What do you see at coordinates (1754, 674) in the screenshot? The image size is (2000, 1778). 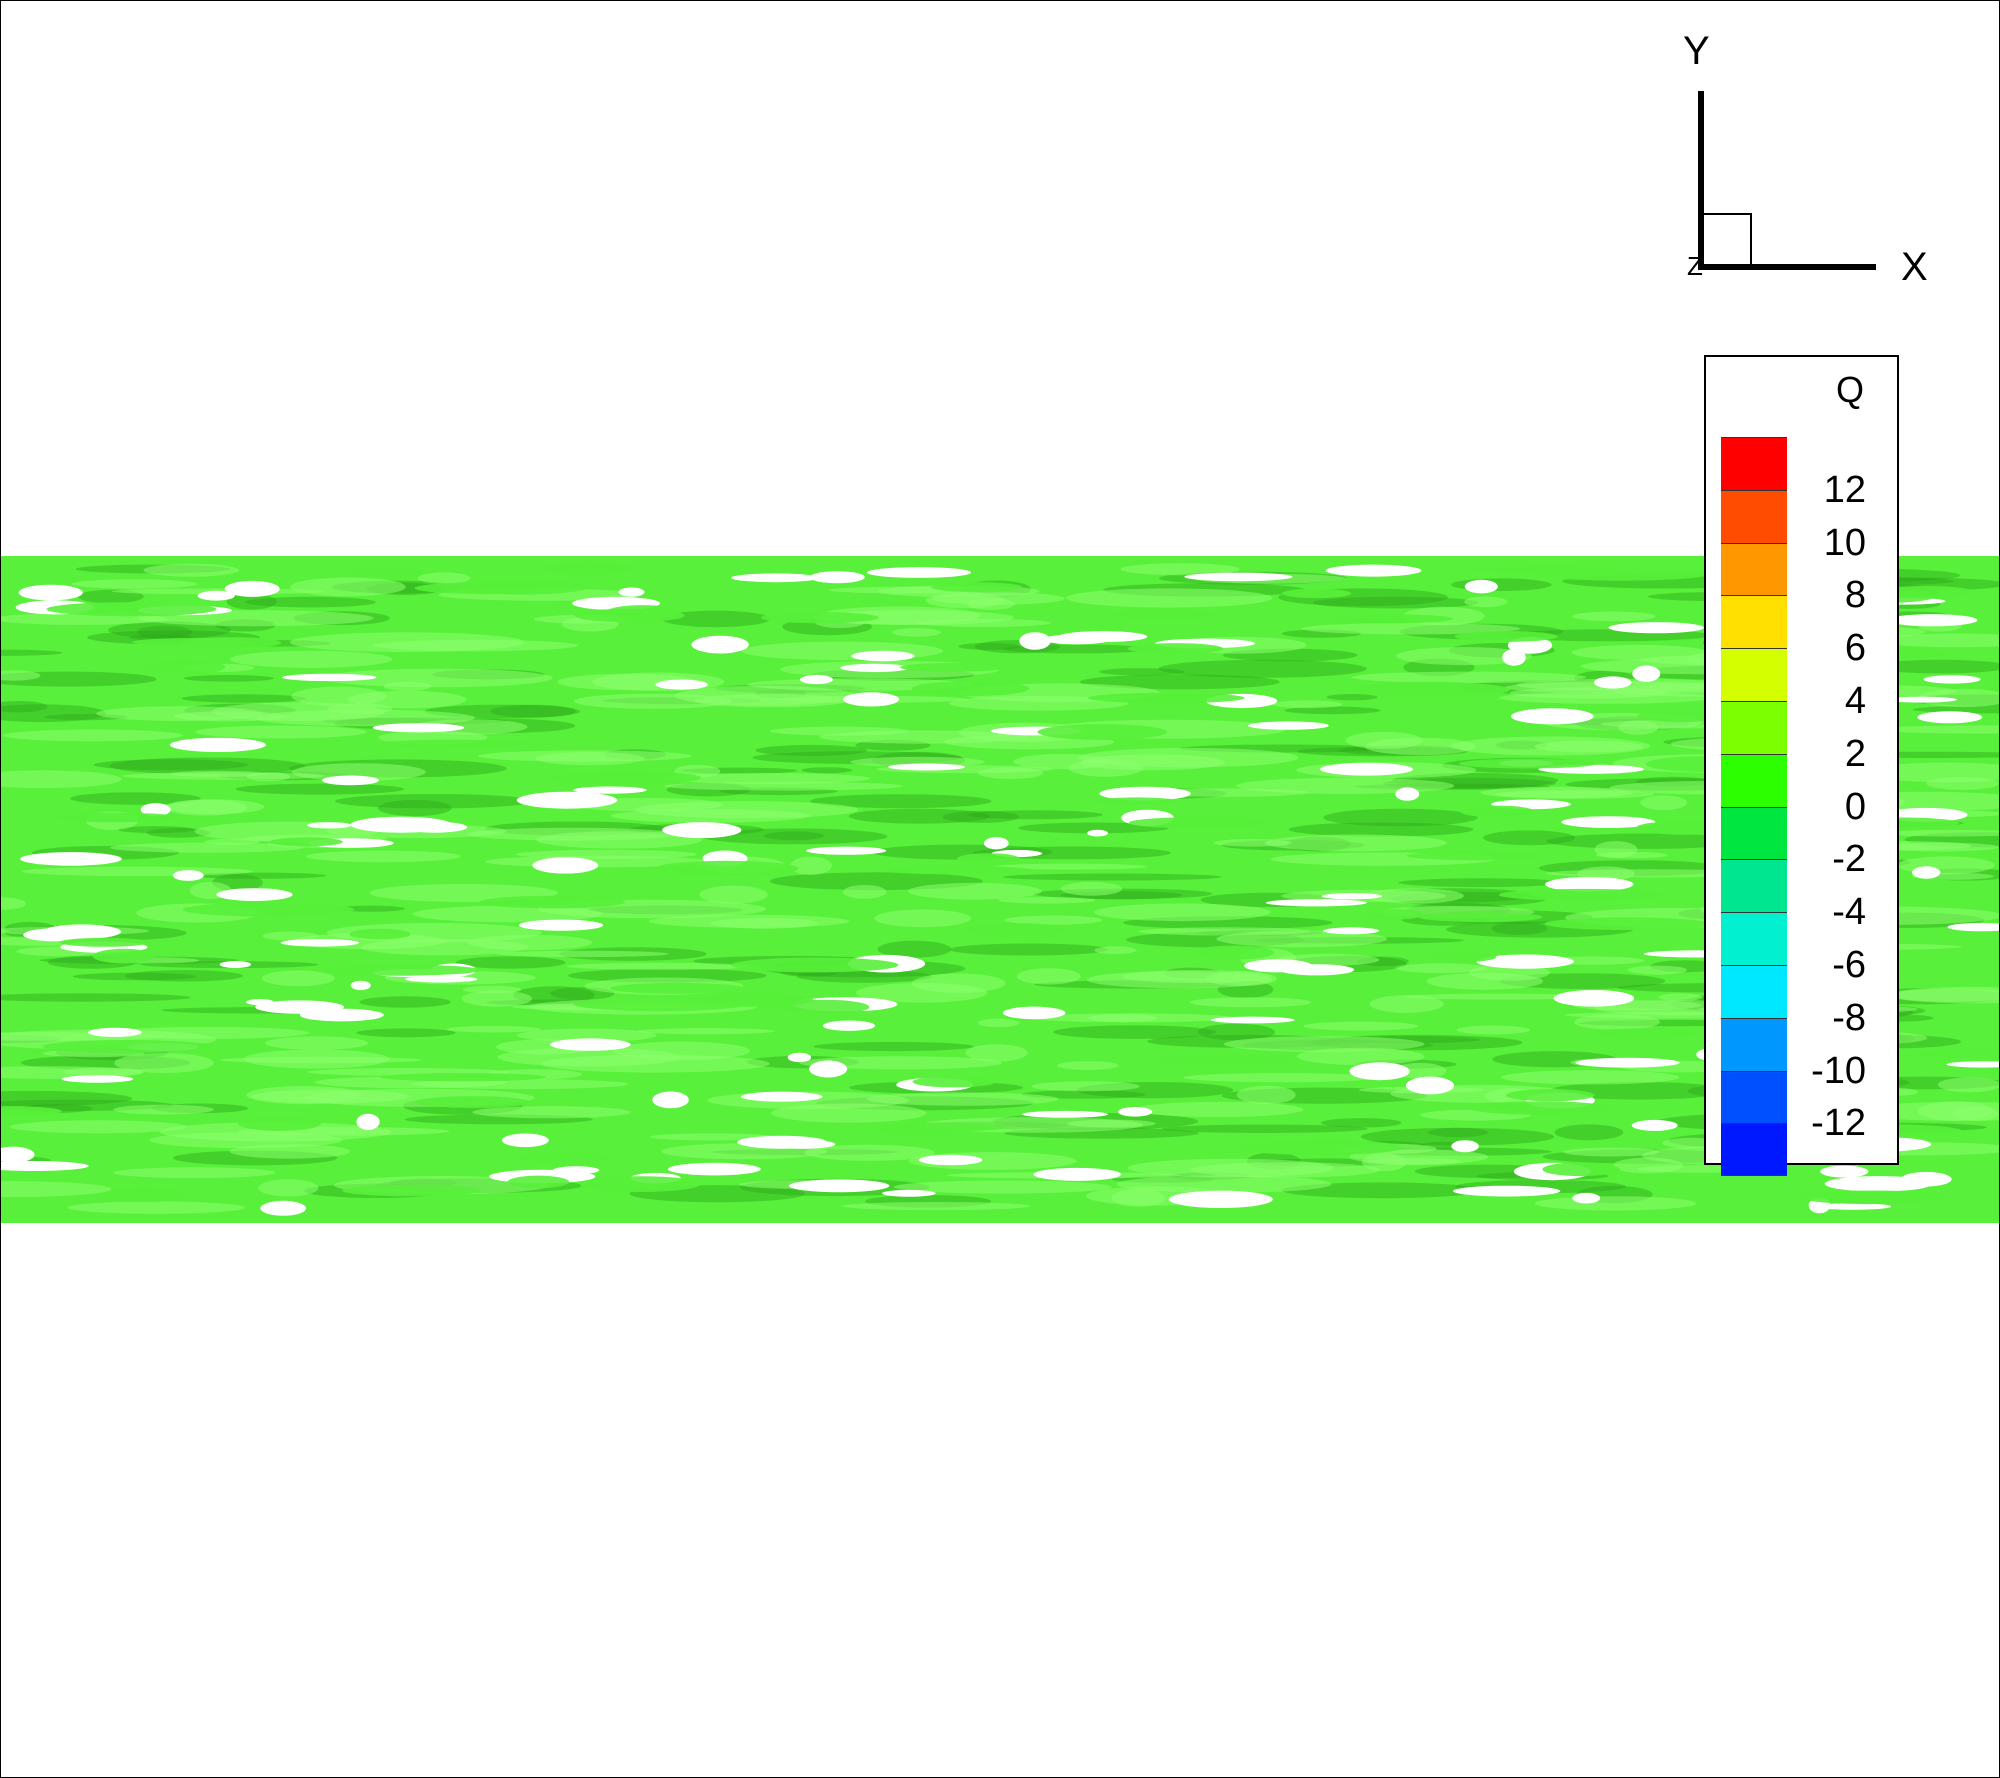 I see `colorbar-swatch` at bounding box center [1754, 674].